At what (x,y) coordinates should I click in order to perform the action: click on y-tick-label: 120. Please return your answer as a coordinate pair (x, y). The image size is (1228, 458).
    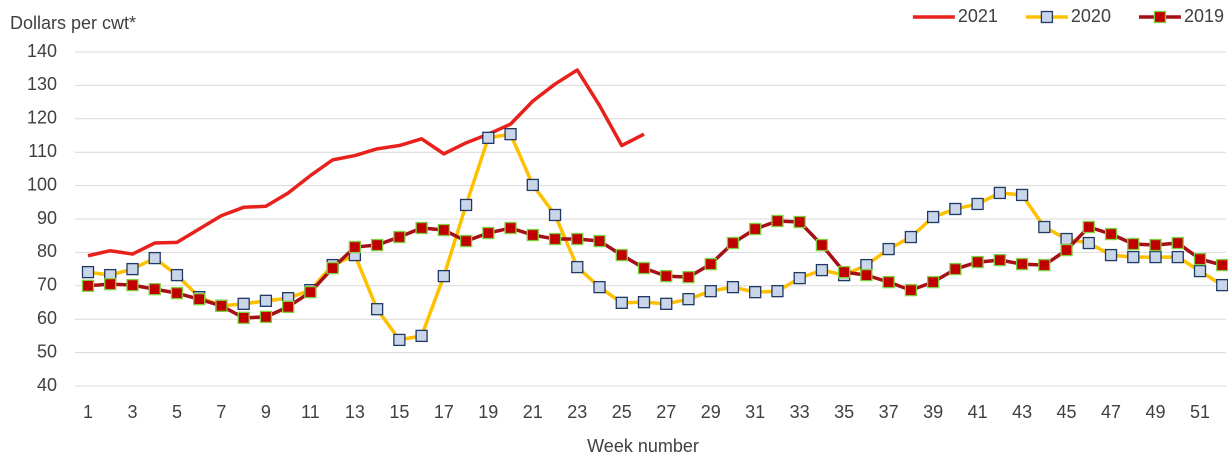
    Looking at the image, I should click on (42, 118).